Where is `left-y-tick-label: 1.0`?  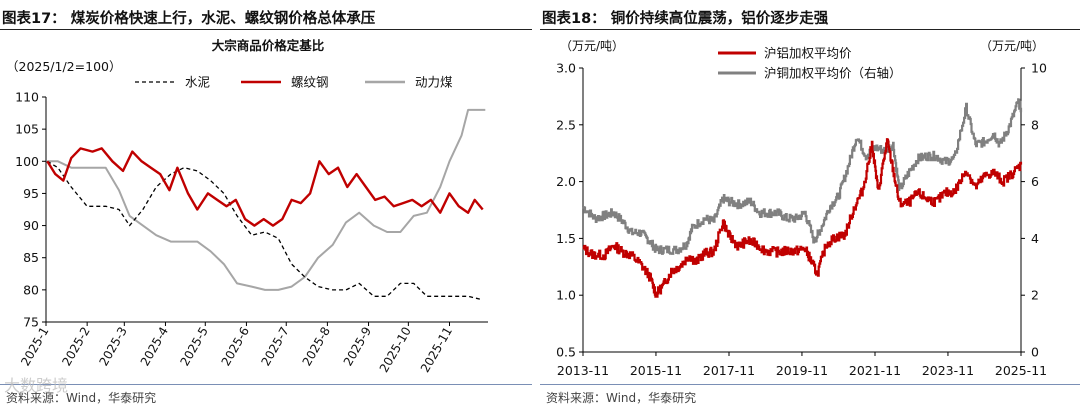 left-y-tick-label: 1.0 is located at coordinates (566, 295).